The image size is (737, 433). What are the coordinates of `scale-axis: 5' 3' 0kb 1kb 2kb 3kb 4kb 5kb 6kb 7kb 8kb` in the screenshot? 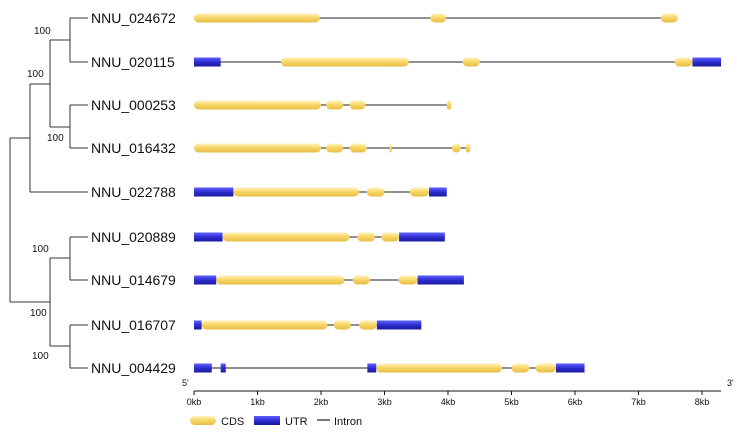 It's located at (458, 392).